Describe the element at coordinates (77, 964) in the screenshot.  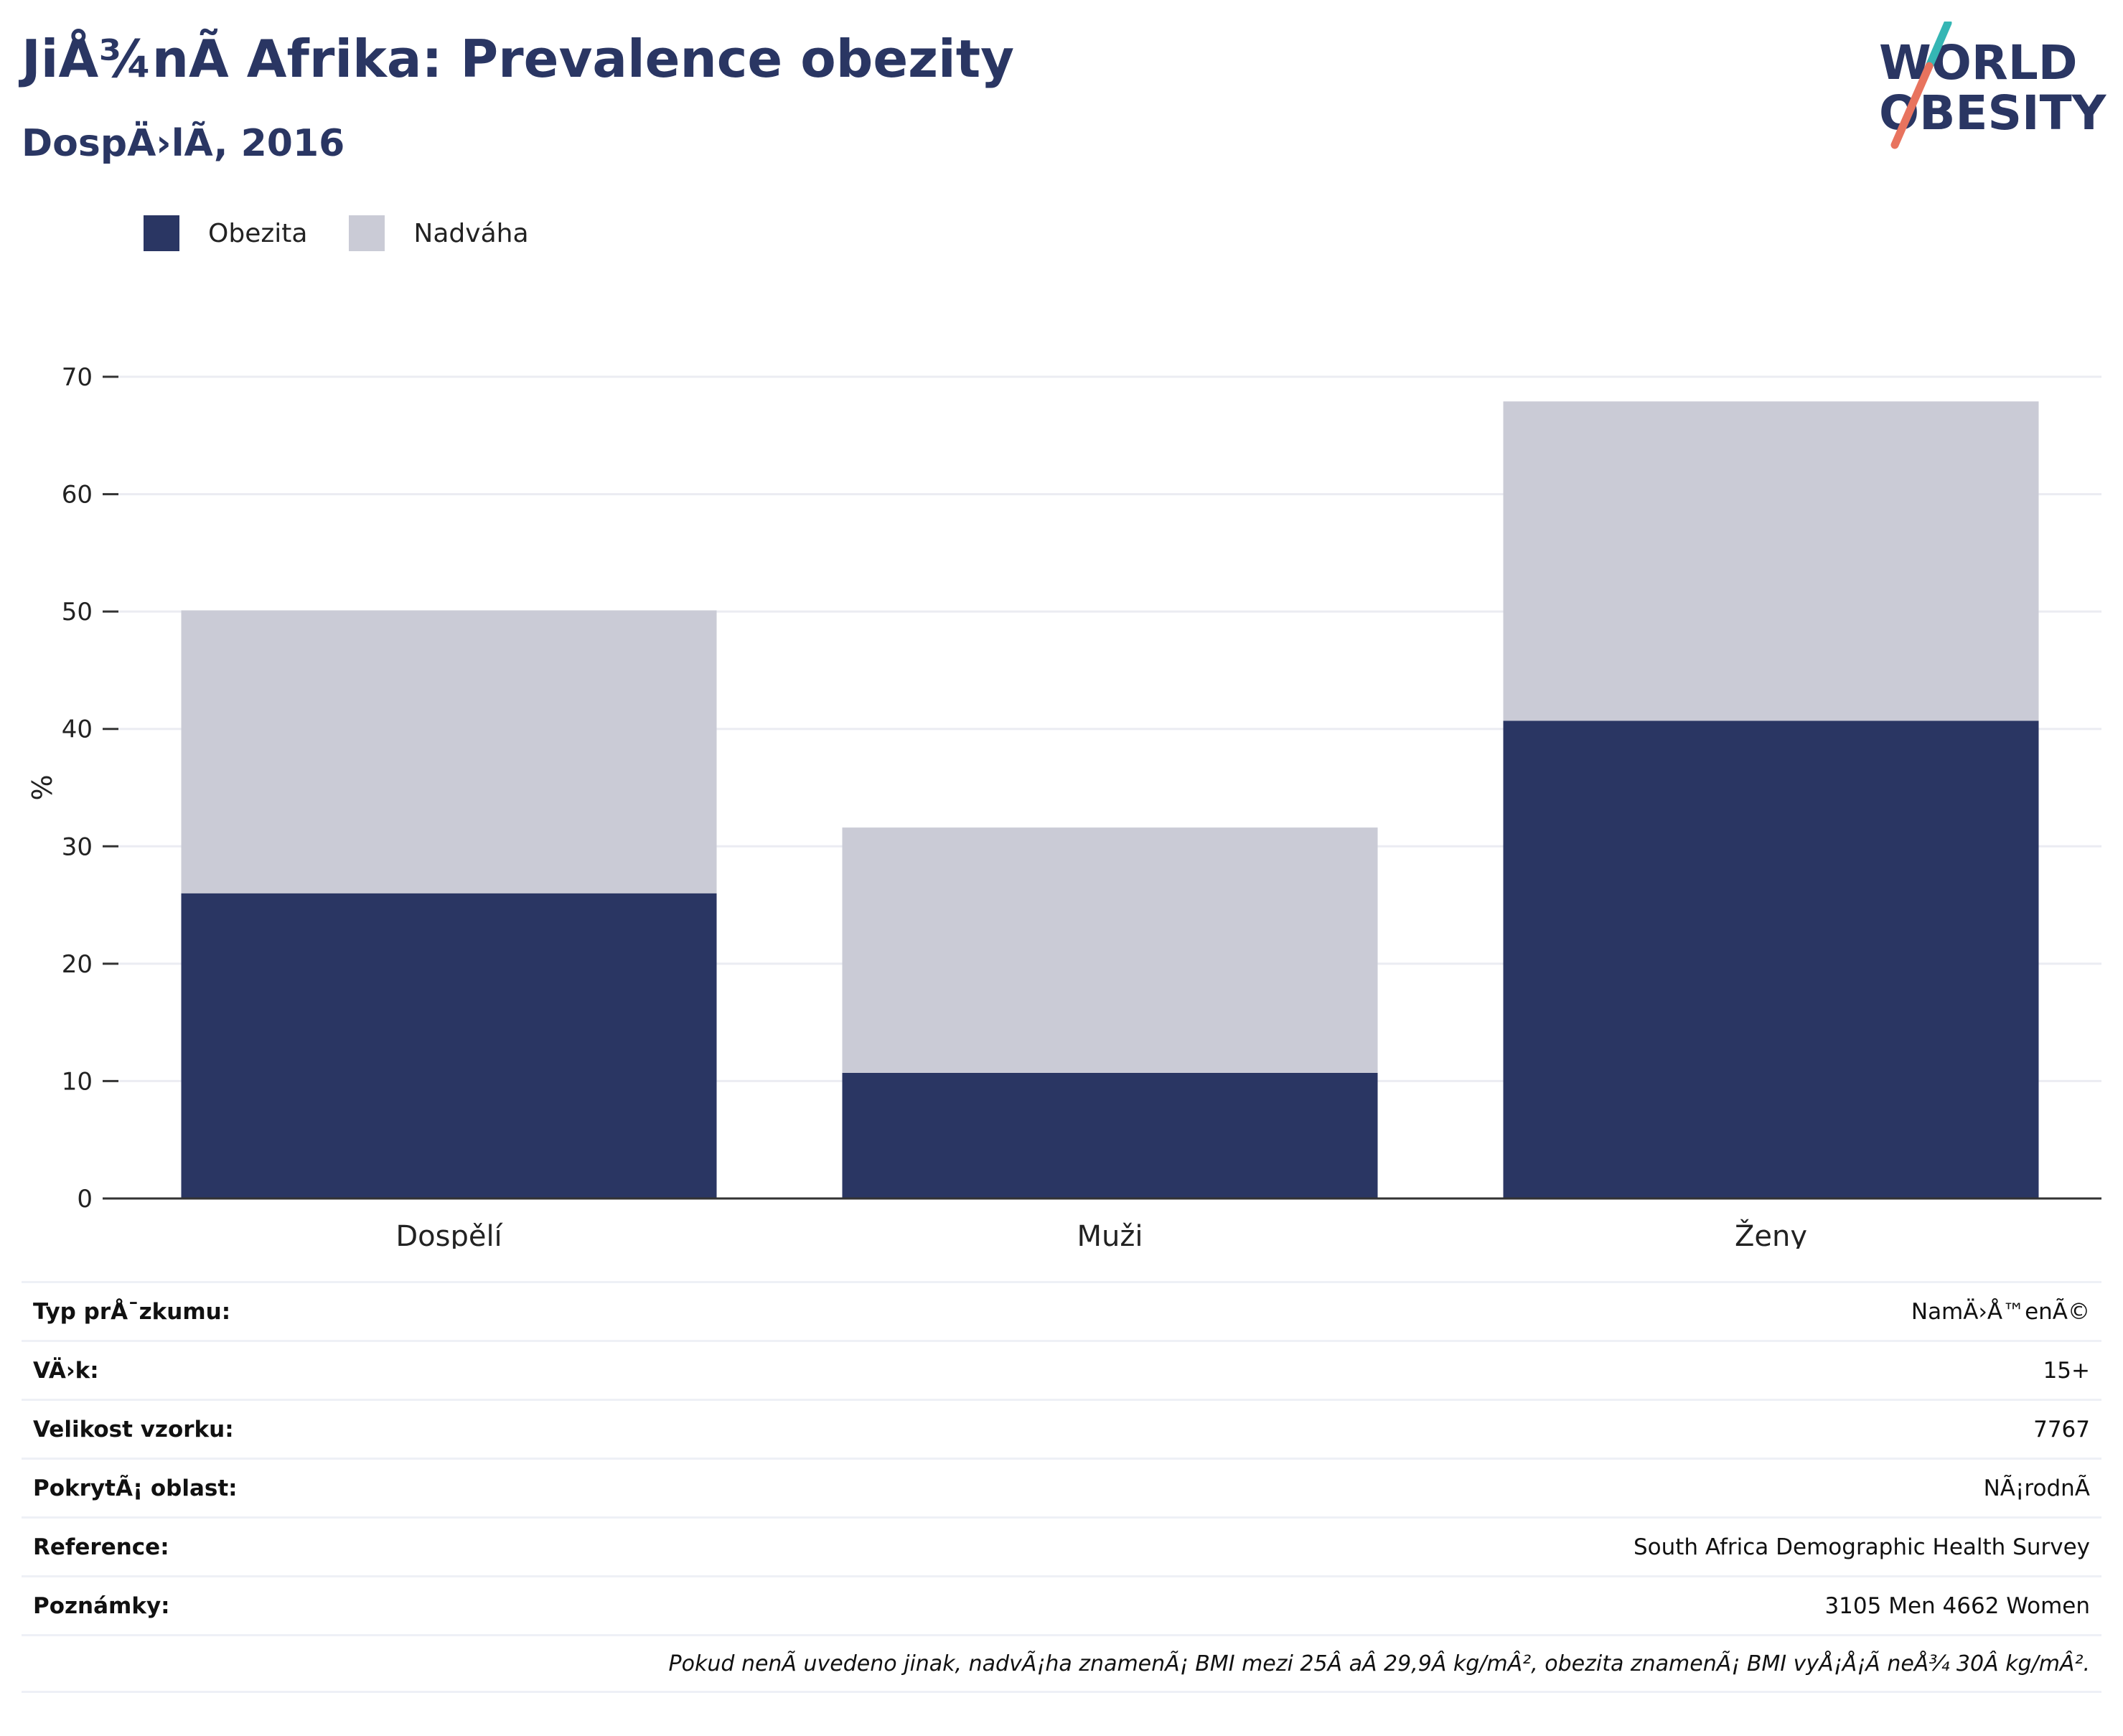
I see `y-tick-label: 20` at that location.